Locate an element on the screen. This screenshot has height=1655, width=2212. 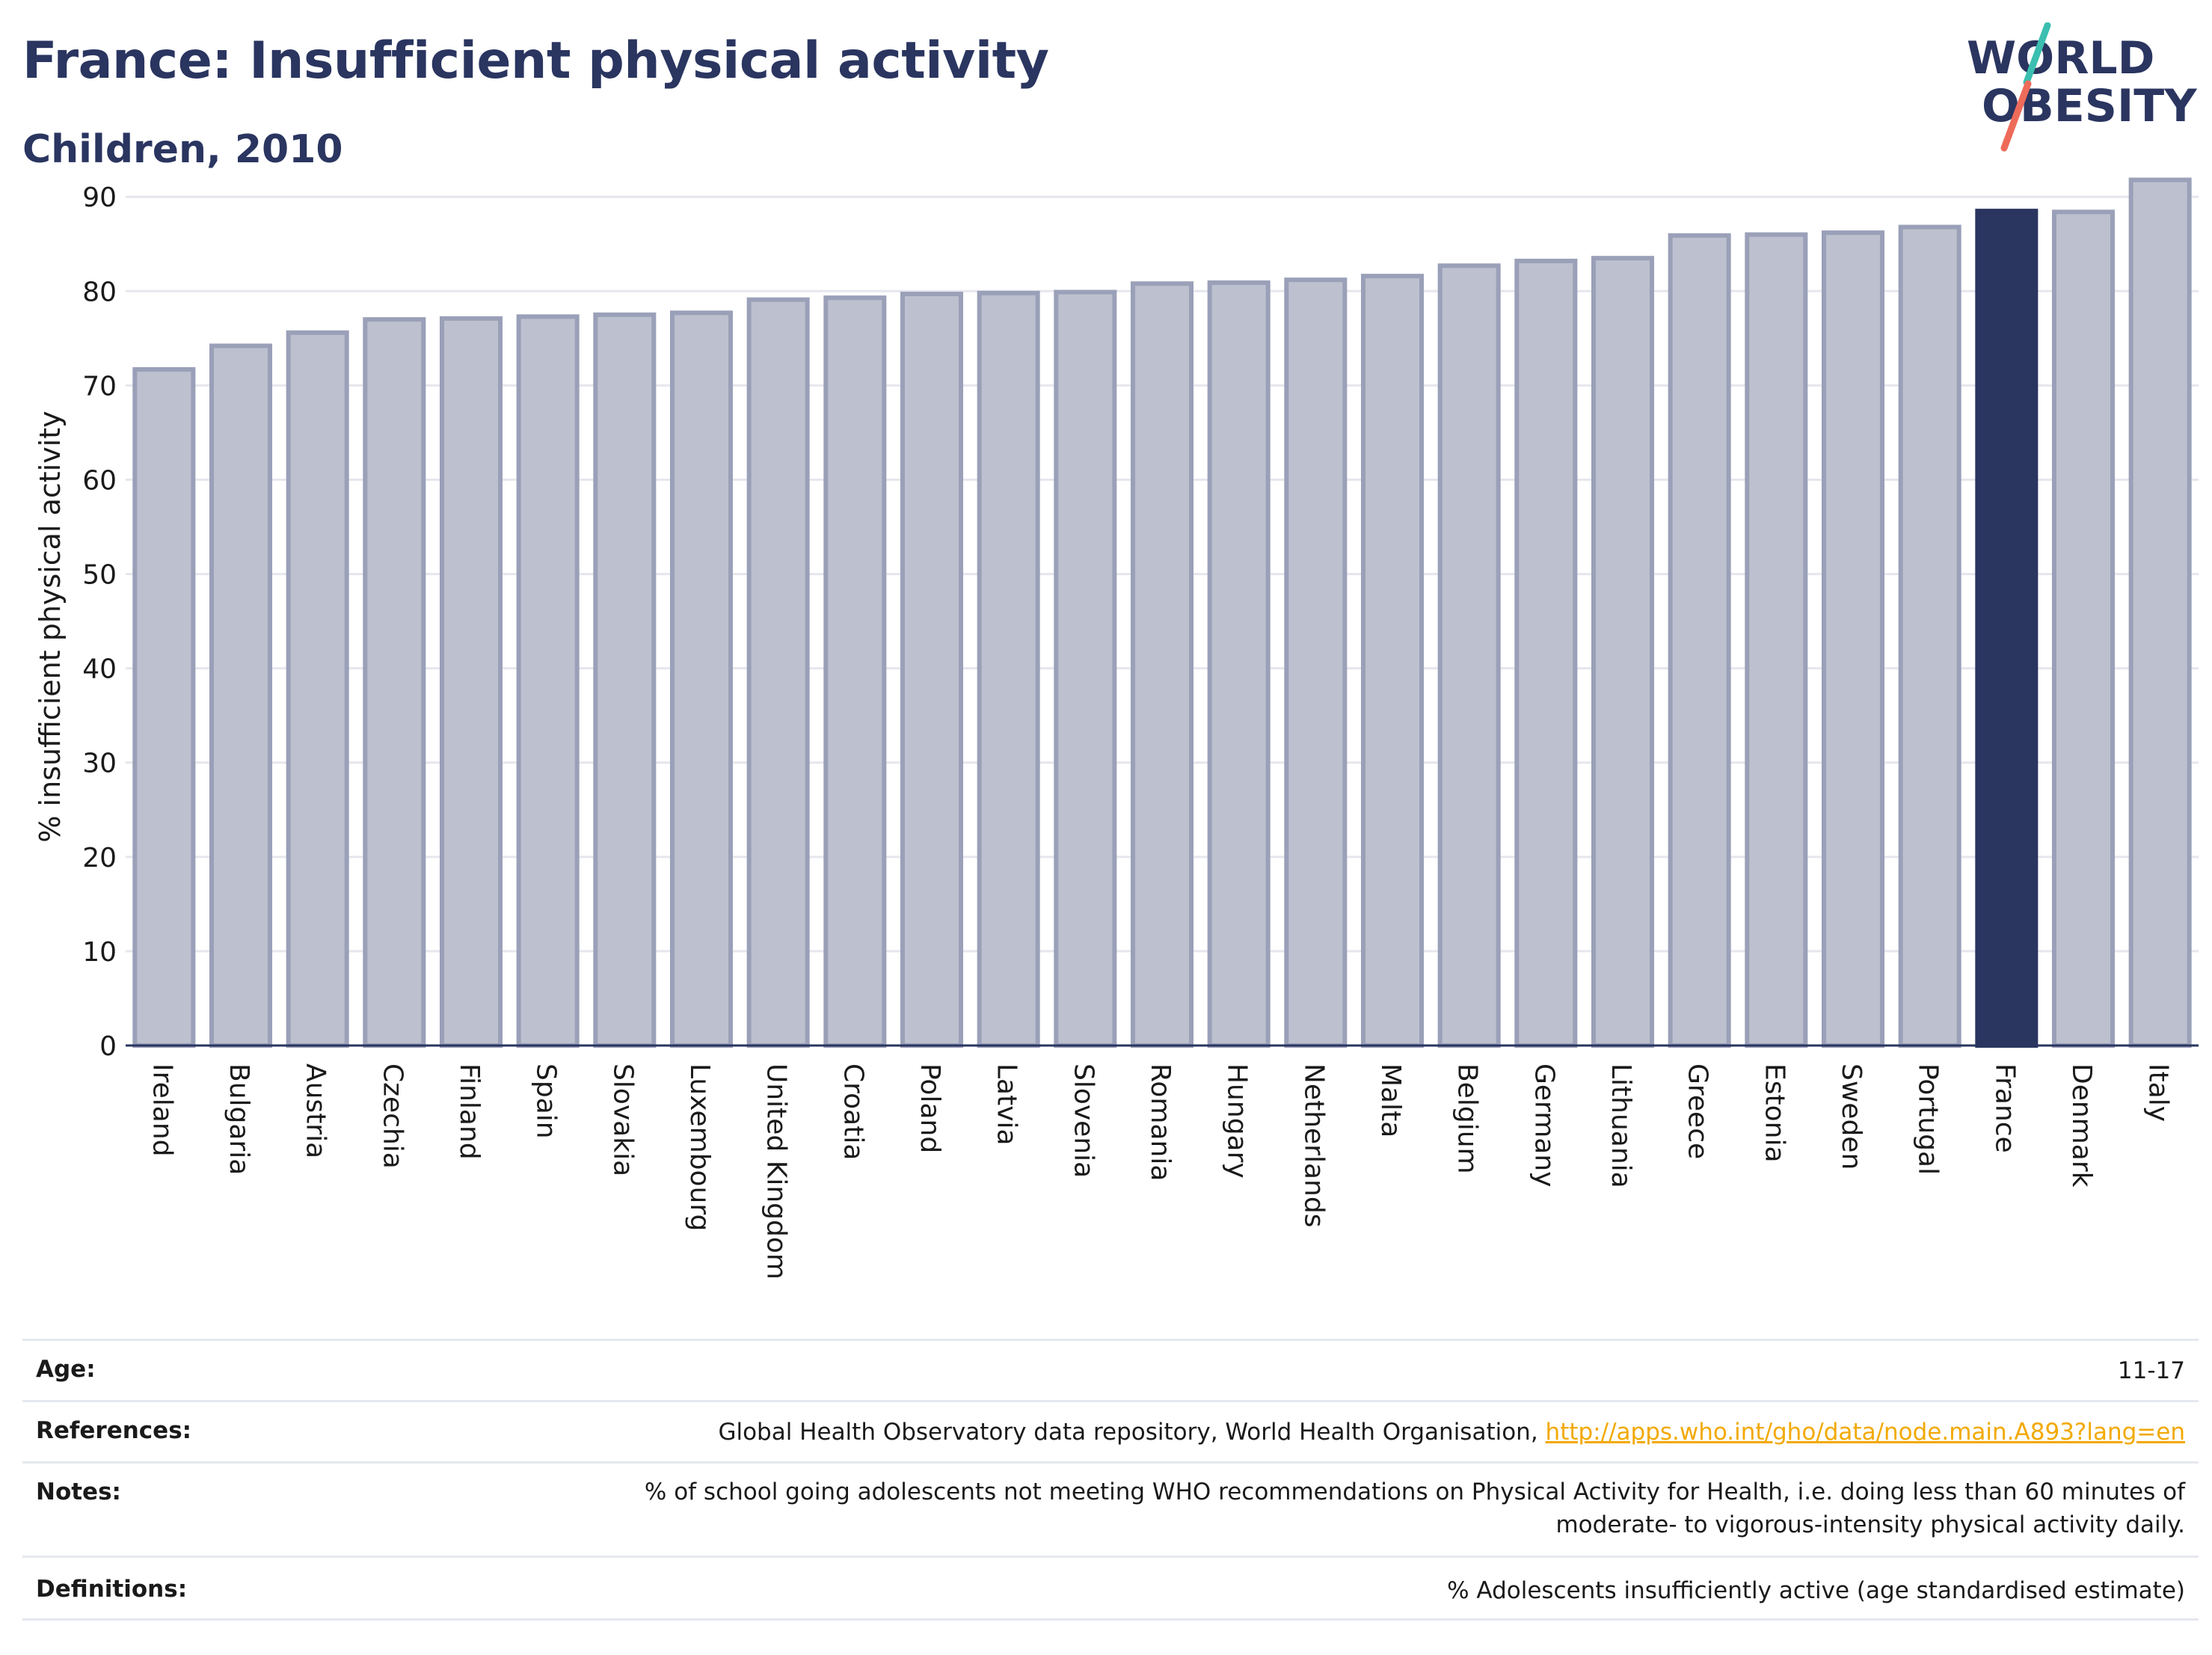
y-tick-label: 40 is located at coordinates (99, 669).